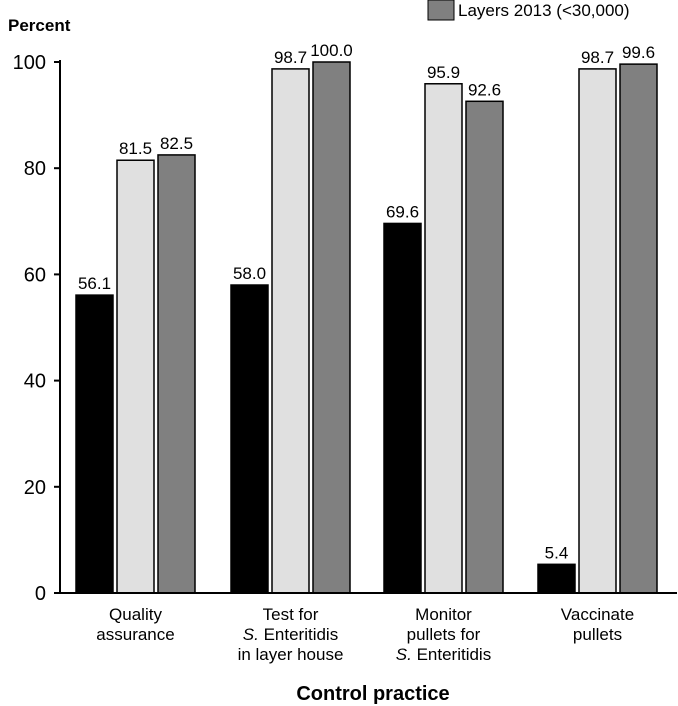 The image size is (678, 706). What do you see at coordinates (597, 624) in the screenshot?
I see `category-label: Vaccinate pullets` at bounding box center [597, 624].